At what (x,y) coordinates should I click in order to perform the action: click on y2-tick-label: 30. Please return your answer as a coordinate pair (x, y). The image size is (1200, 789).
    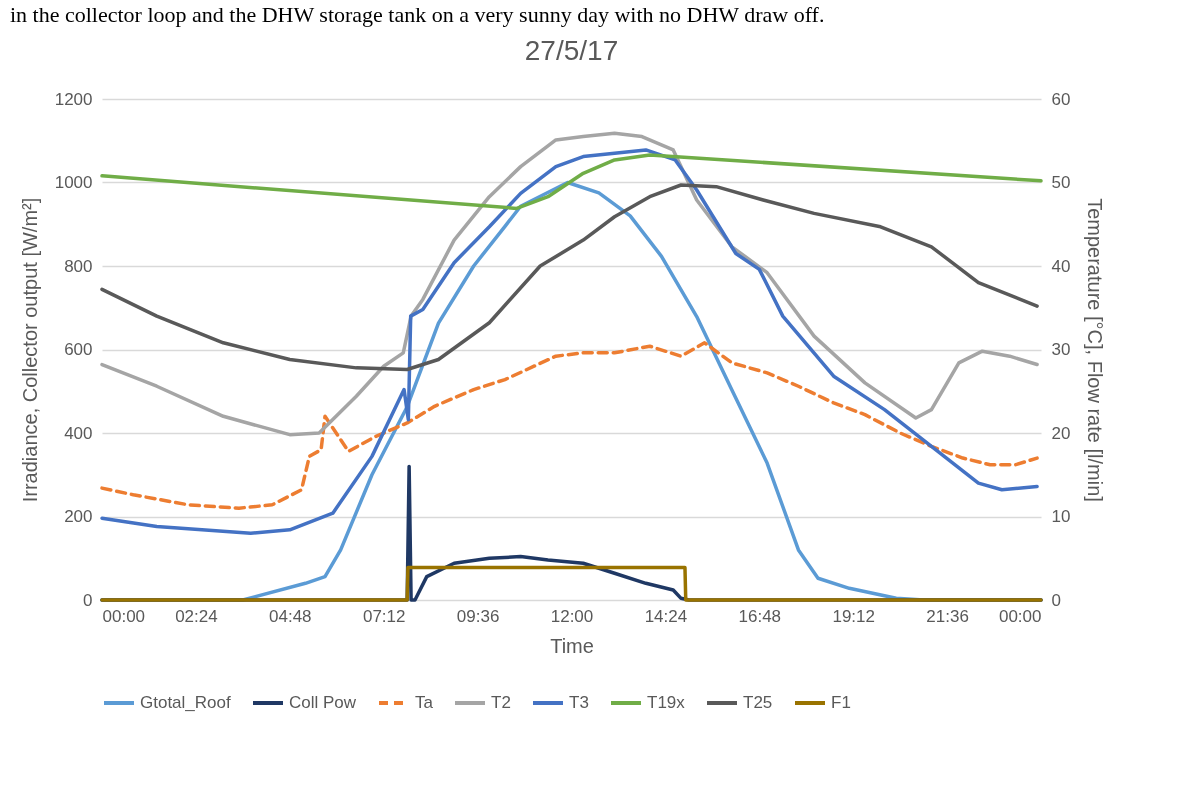
    Looking at the image, I should click on (1061, 349).